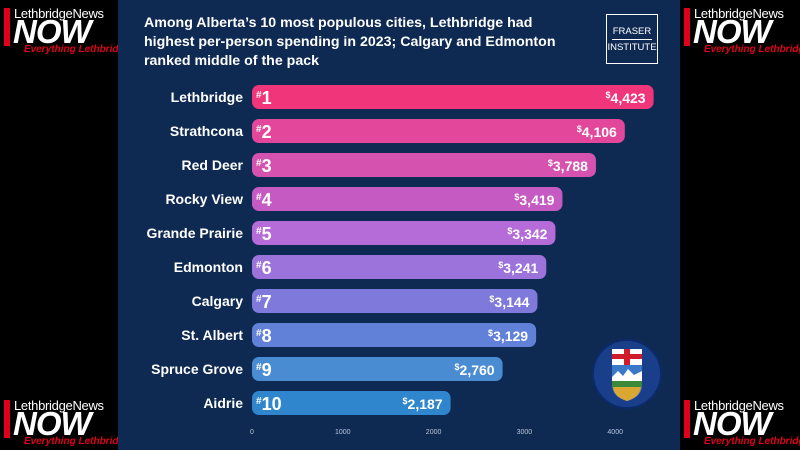 The width and height of the screenshot is (800, 450). What do you see at coordinates (212, 335) in the screenshot?
I see `category-label: St. Albert` at bounding box center [212, 335].